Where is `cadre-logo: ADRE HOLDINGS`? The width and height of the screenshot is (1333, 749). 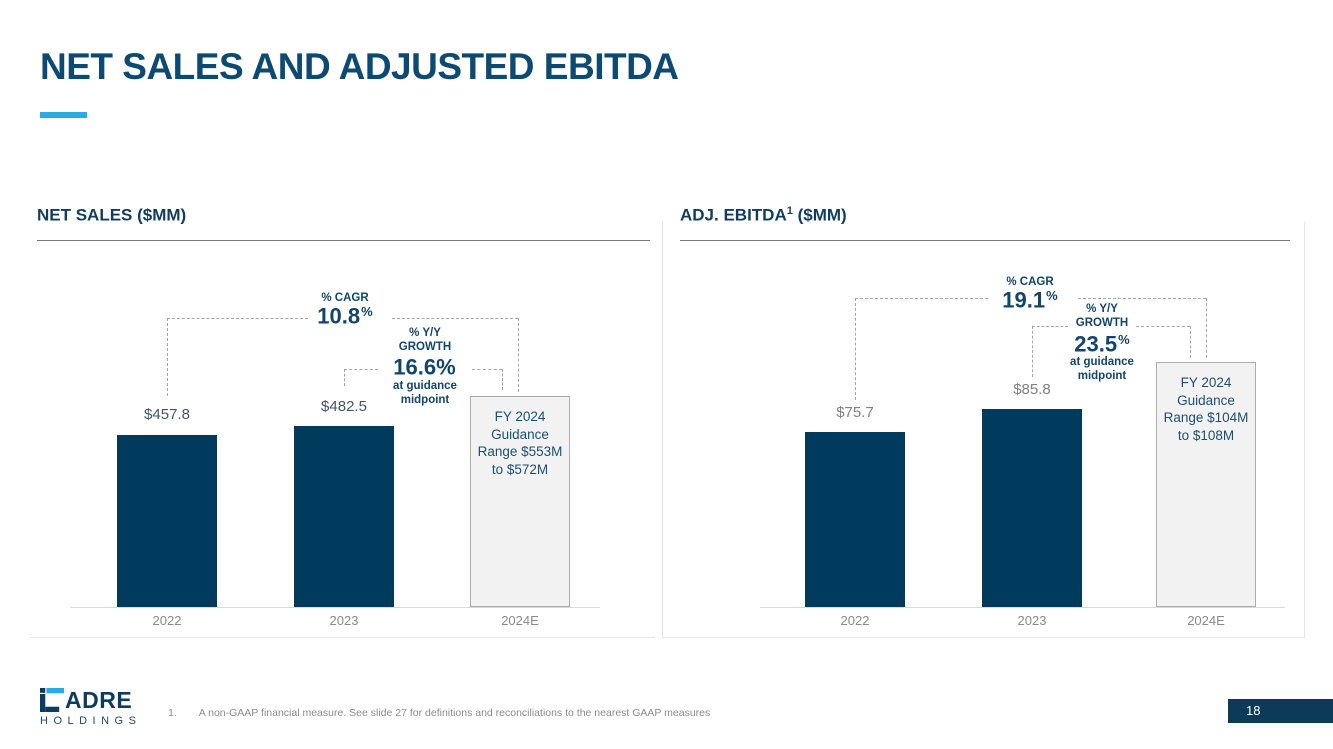 cadre-logo: ADRE HOLDINGS is located at coordinates (90, 707).